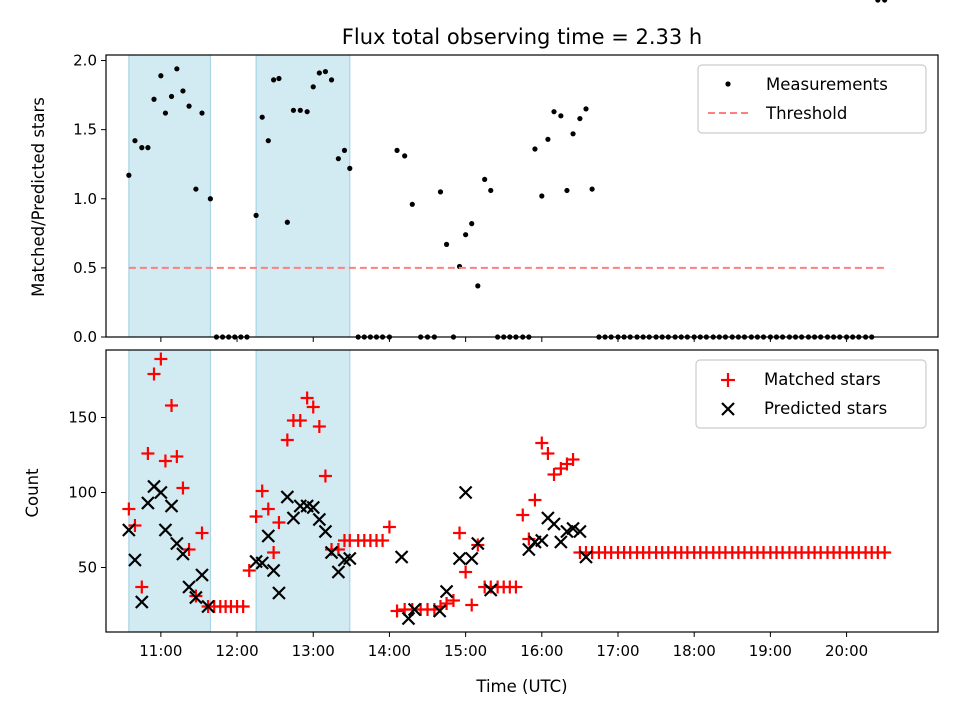 The width and height of the screenshot is (960, 720). What do you see at coordinates (728, 84) in the screenshot?
I see `legend-marker-measurements` at bounding box center [728, 84].